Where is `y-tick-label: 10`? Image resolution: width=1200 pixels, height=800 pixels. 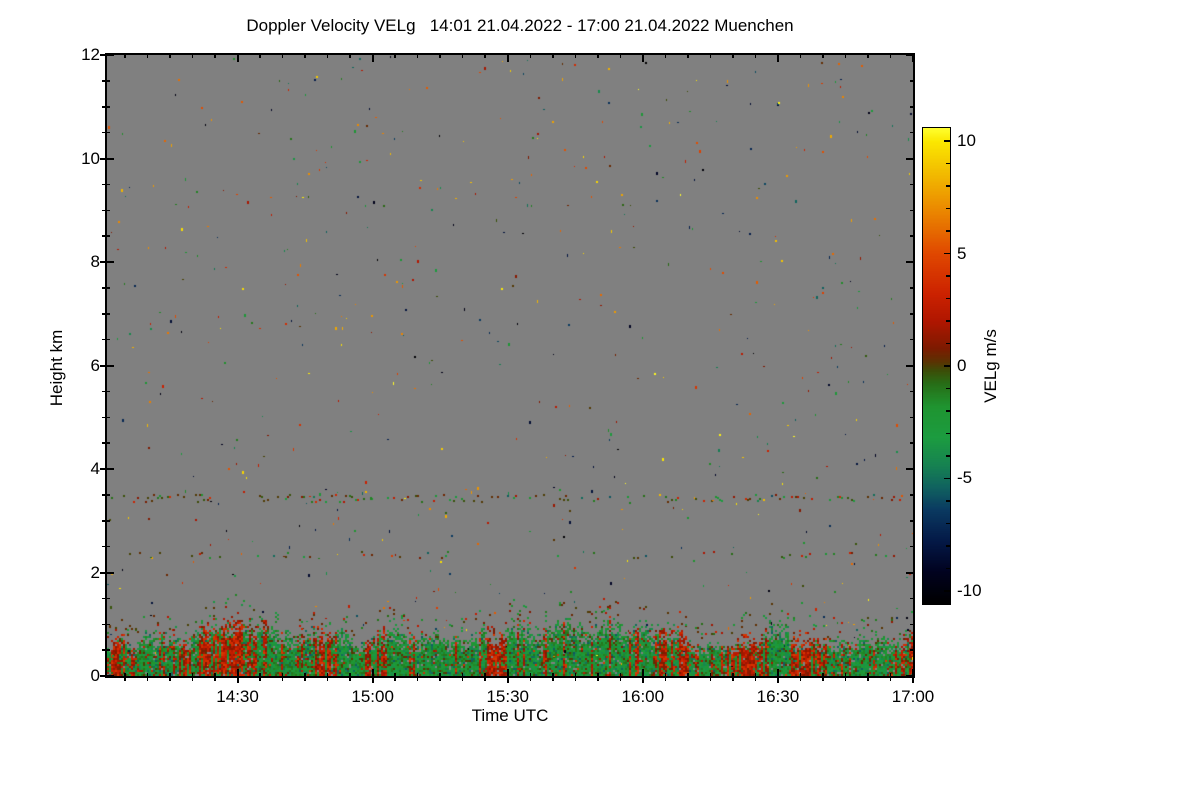 y-tick-label: 10 is located at coordinates (90, 158).